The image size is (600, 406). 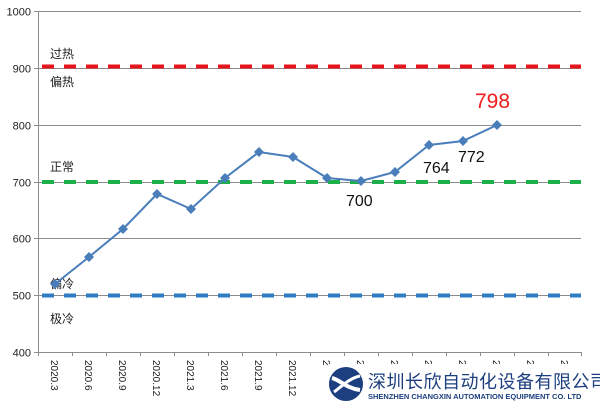 What do you see at coordinates (346, 384) in the screenshot?
I see `company-logo-icon` at bounding box center [346, 384].